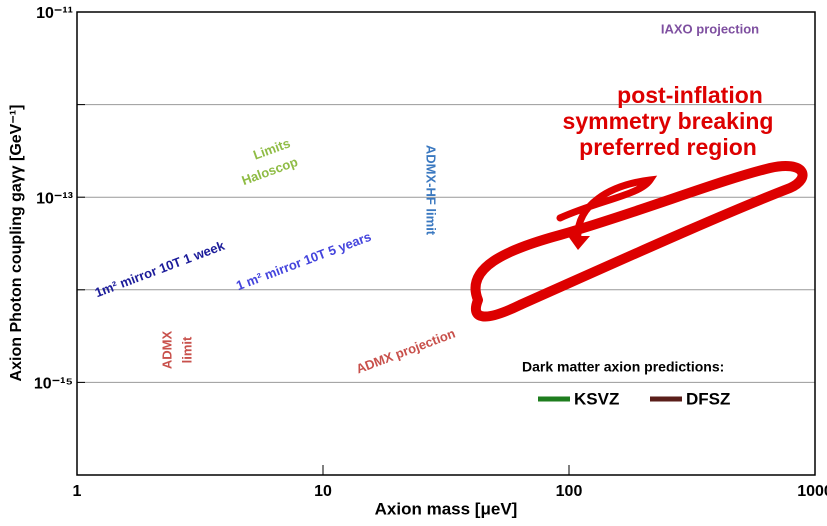 The width and height of the screenshot is (827, 526). What do you see at coordinates (623, 367) in the screenshot?
I see `legend-title: Dark matter axion predictions:` at bounding box center [623, 367].